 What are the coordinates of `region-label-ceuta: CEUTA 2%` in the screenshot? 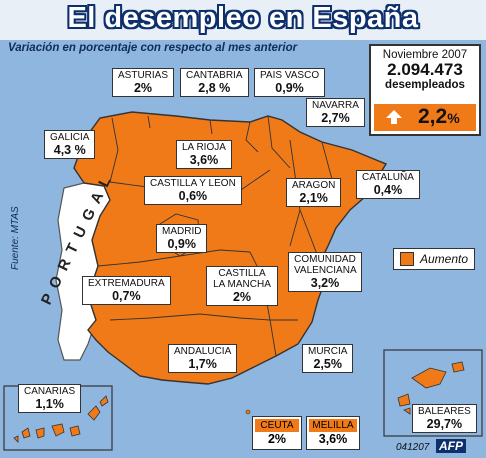 It's located at (277, 433).